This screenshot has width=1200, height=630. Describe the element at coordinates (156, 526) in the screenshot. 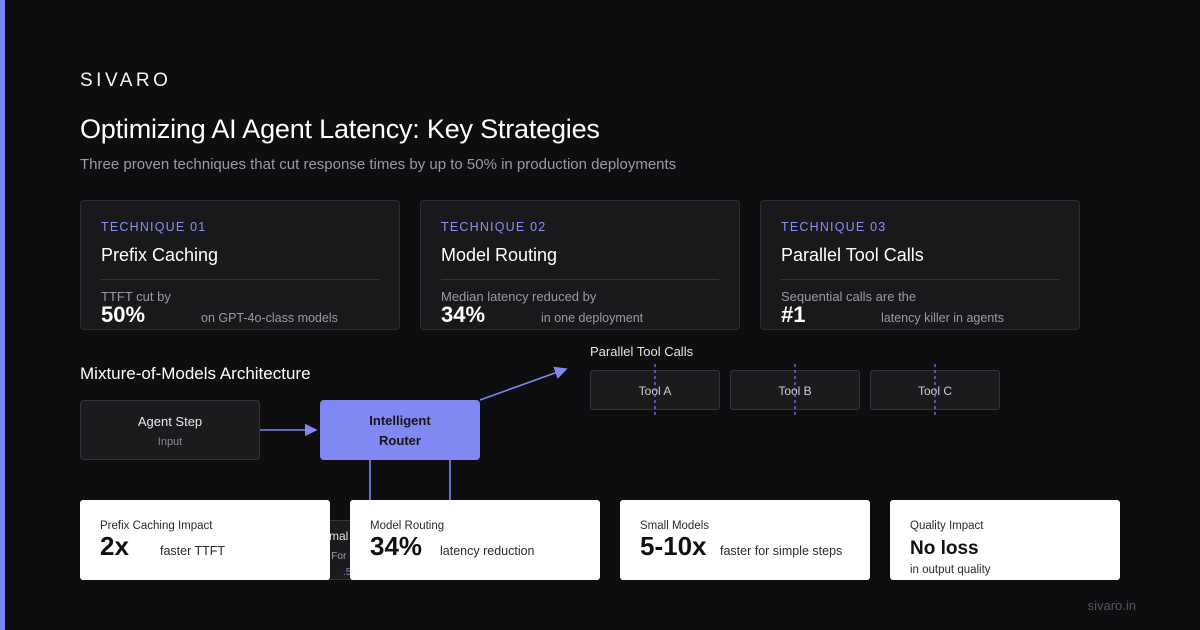

I see `stat-label: Prefix Caching Impact` at that location.